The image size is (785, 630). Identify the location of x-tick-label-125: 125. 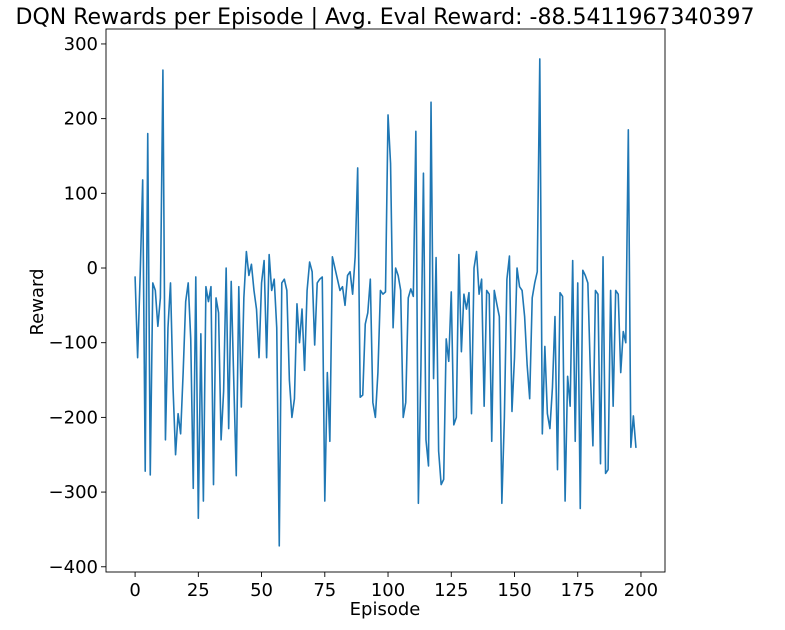
(451, 590).